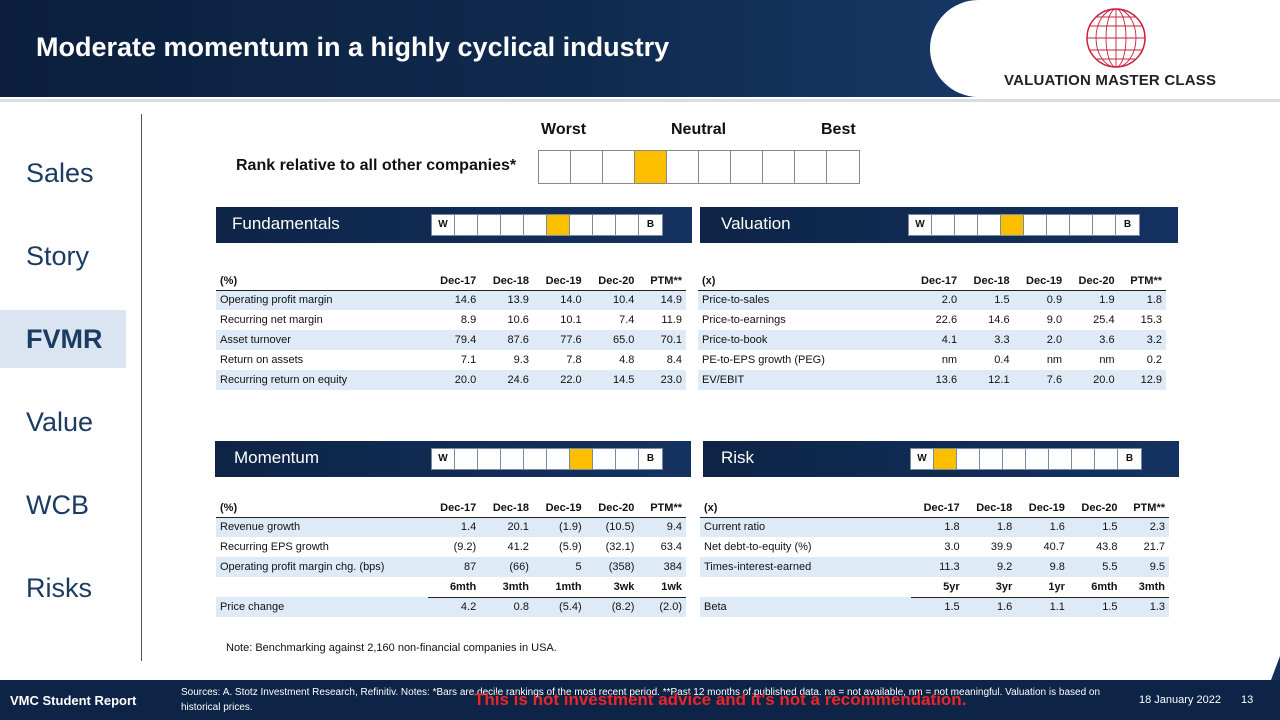 The width and height of the screenshot is (1280, 720). I want to click on table-row: Price change 4.2 0.8 (5.4) (8.2) (2.0), so click(451, 607).